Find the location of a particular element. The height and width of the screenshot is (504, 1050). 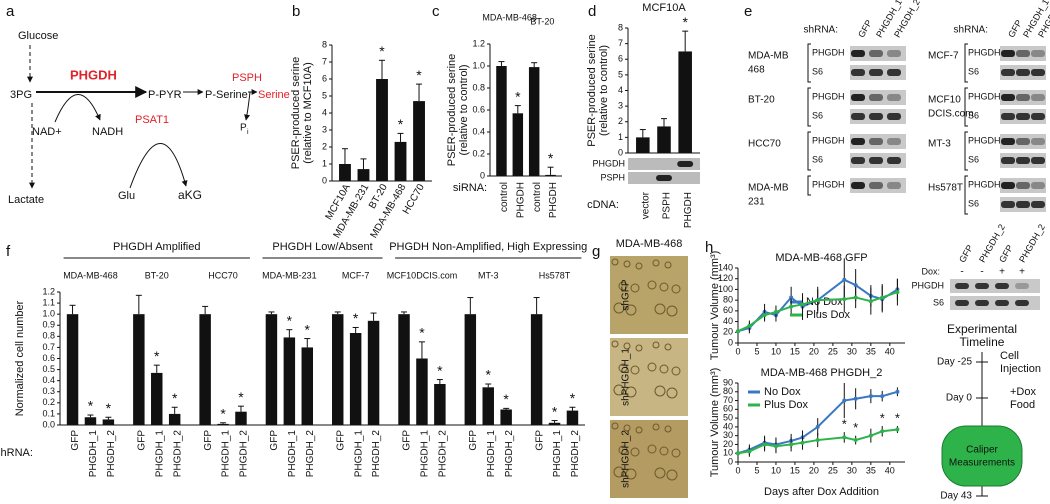

legend-label: Plus Dox is located at coordinates (828, 315).